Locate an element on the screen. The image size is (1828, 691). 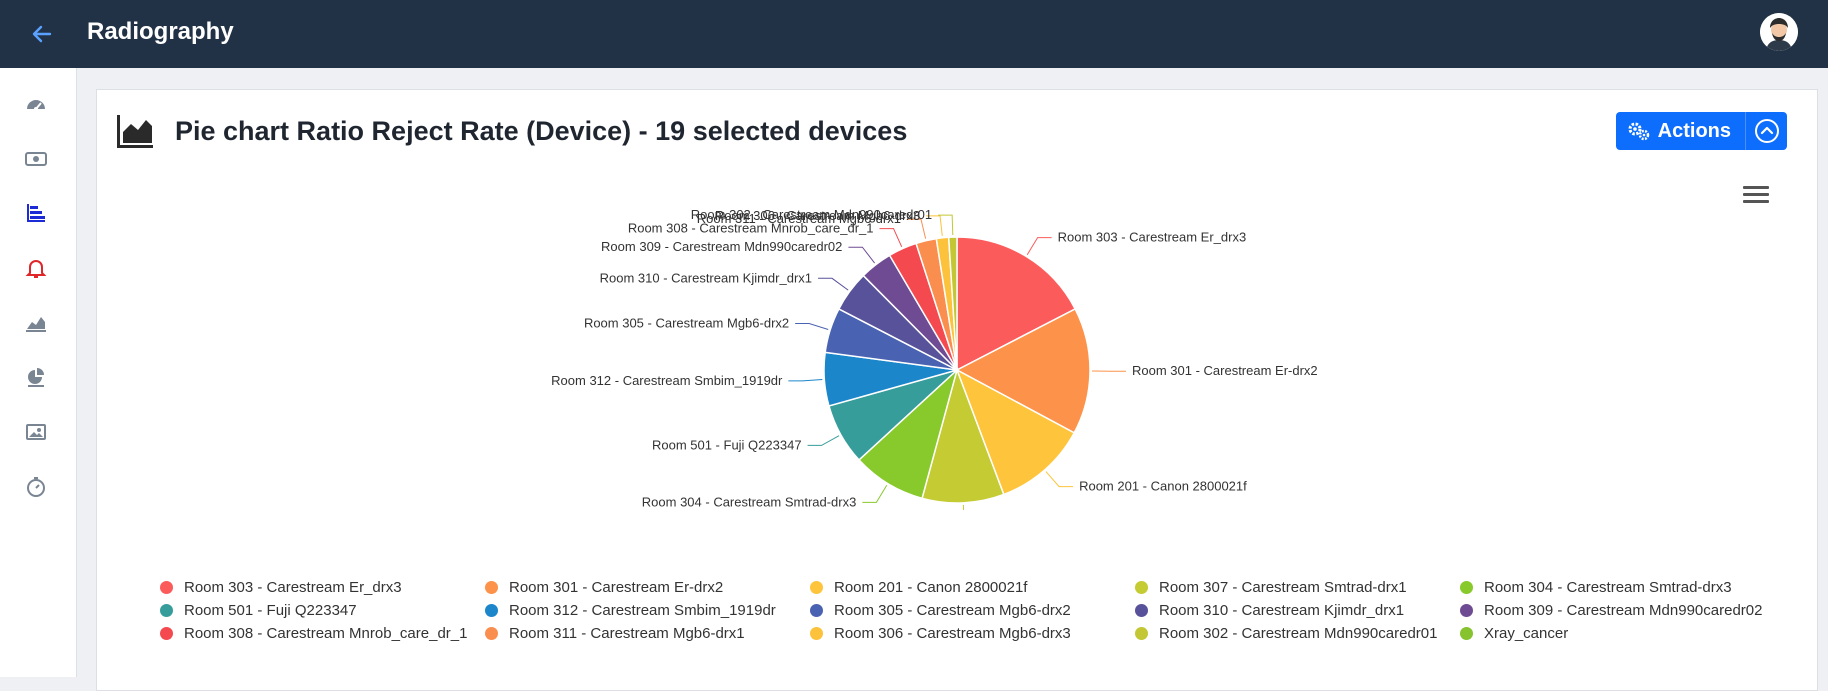
legend-label: Room 311 - Carestream Mgb6-drx1 is located at coordinates (627, 633).